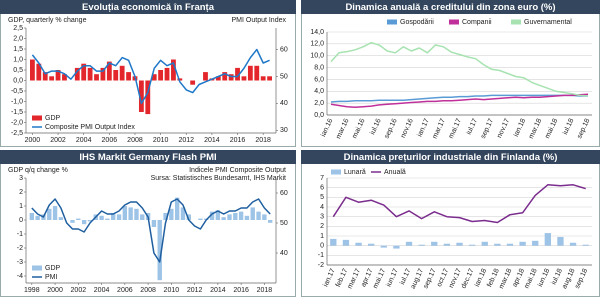 Image resolution: width=600 pixels, height=297 pixels. What do you see at coordinates (20, 234) in the screenshot?
I see `y-tick-label: -1` at bounding box center [20, 234].